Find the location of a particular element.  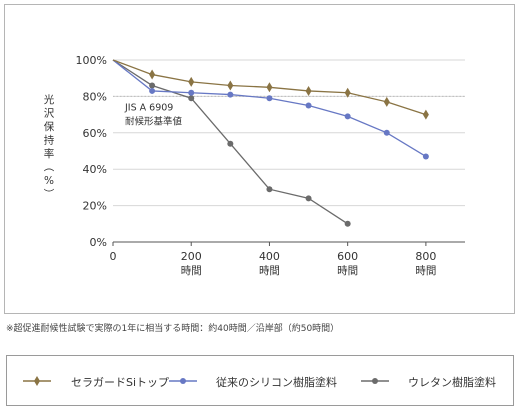

y-tick-label-4: 80% is located at coordinates (95, 96).